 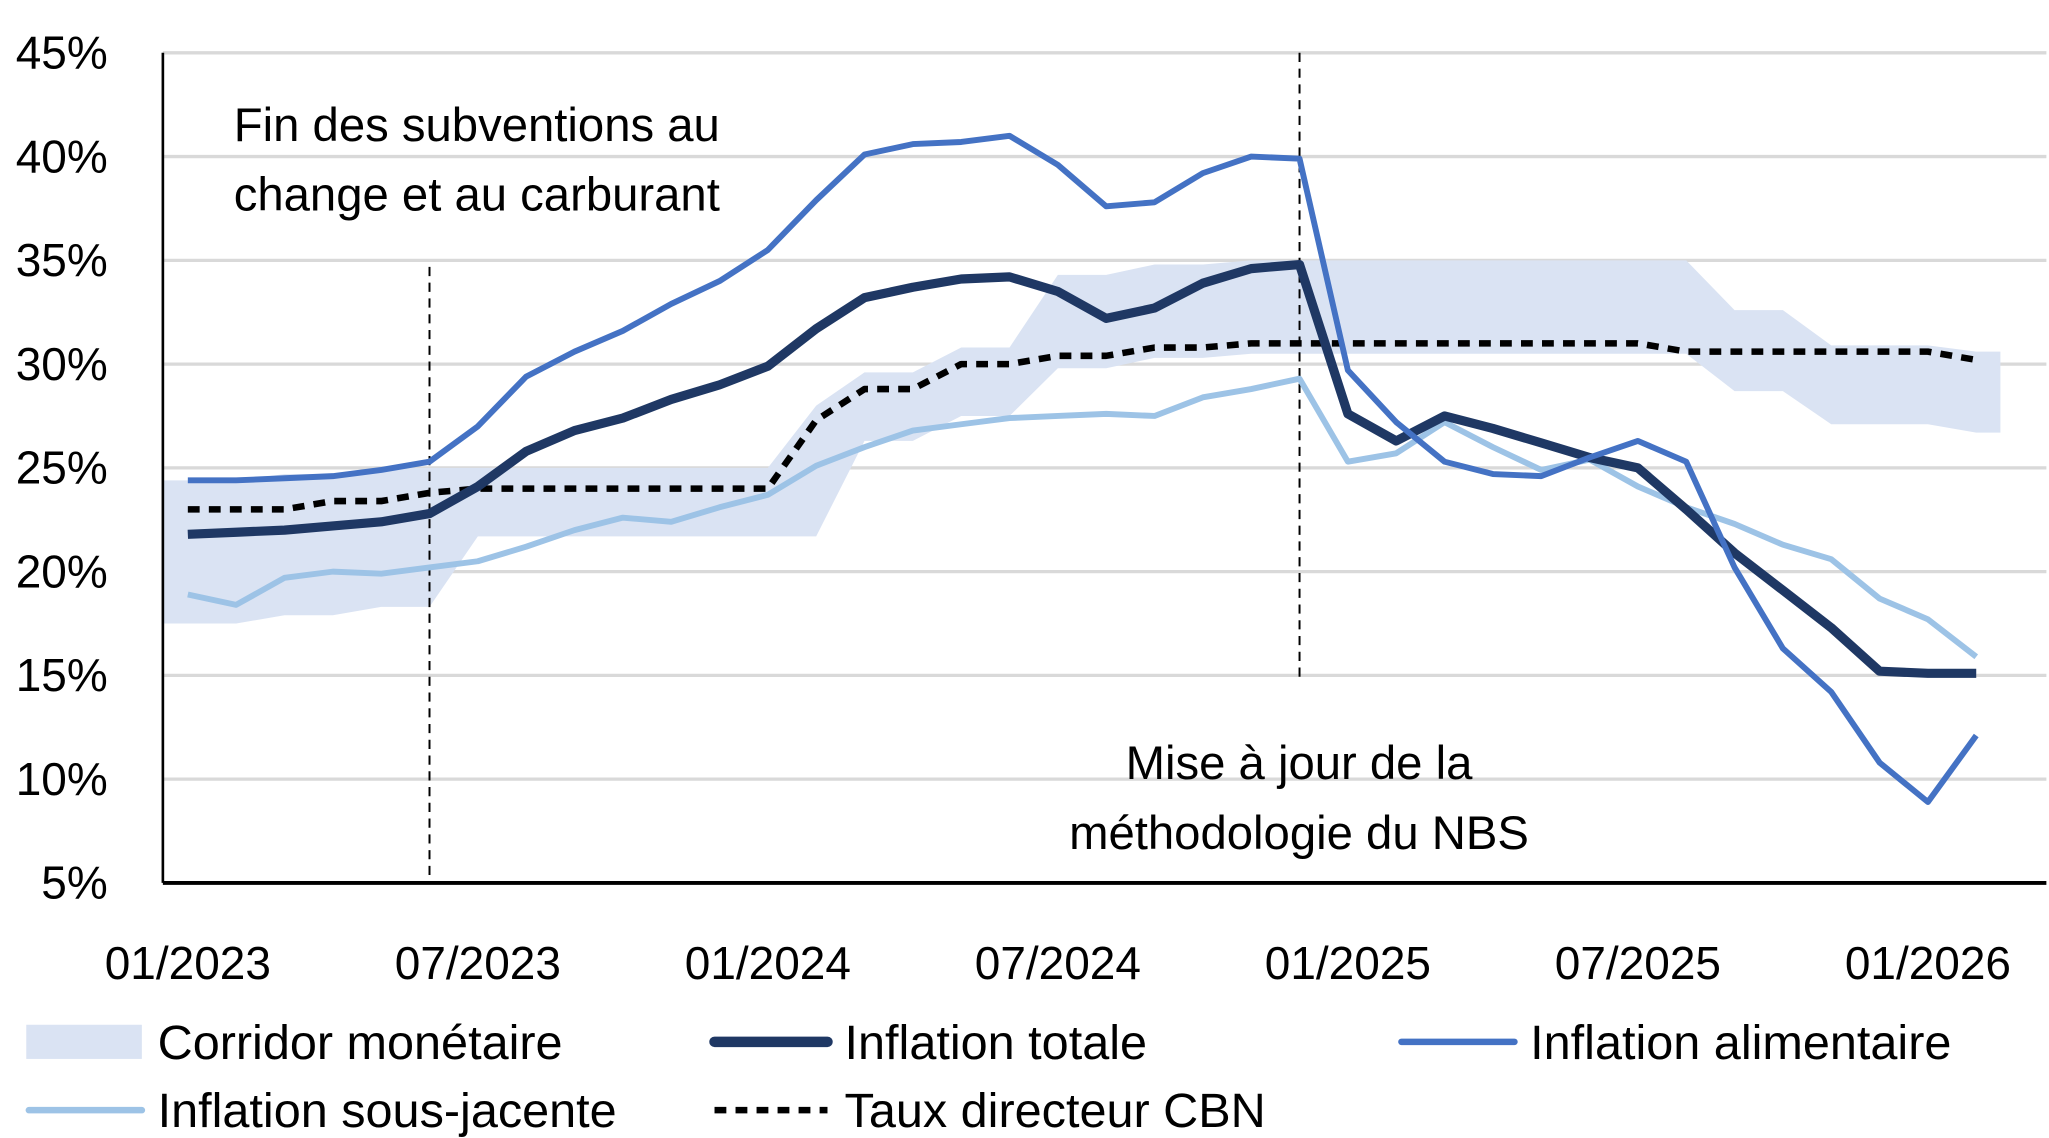 I want to click on y-tick-label: 45%, so click(x=62, y=53).